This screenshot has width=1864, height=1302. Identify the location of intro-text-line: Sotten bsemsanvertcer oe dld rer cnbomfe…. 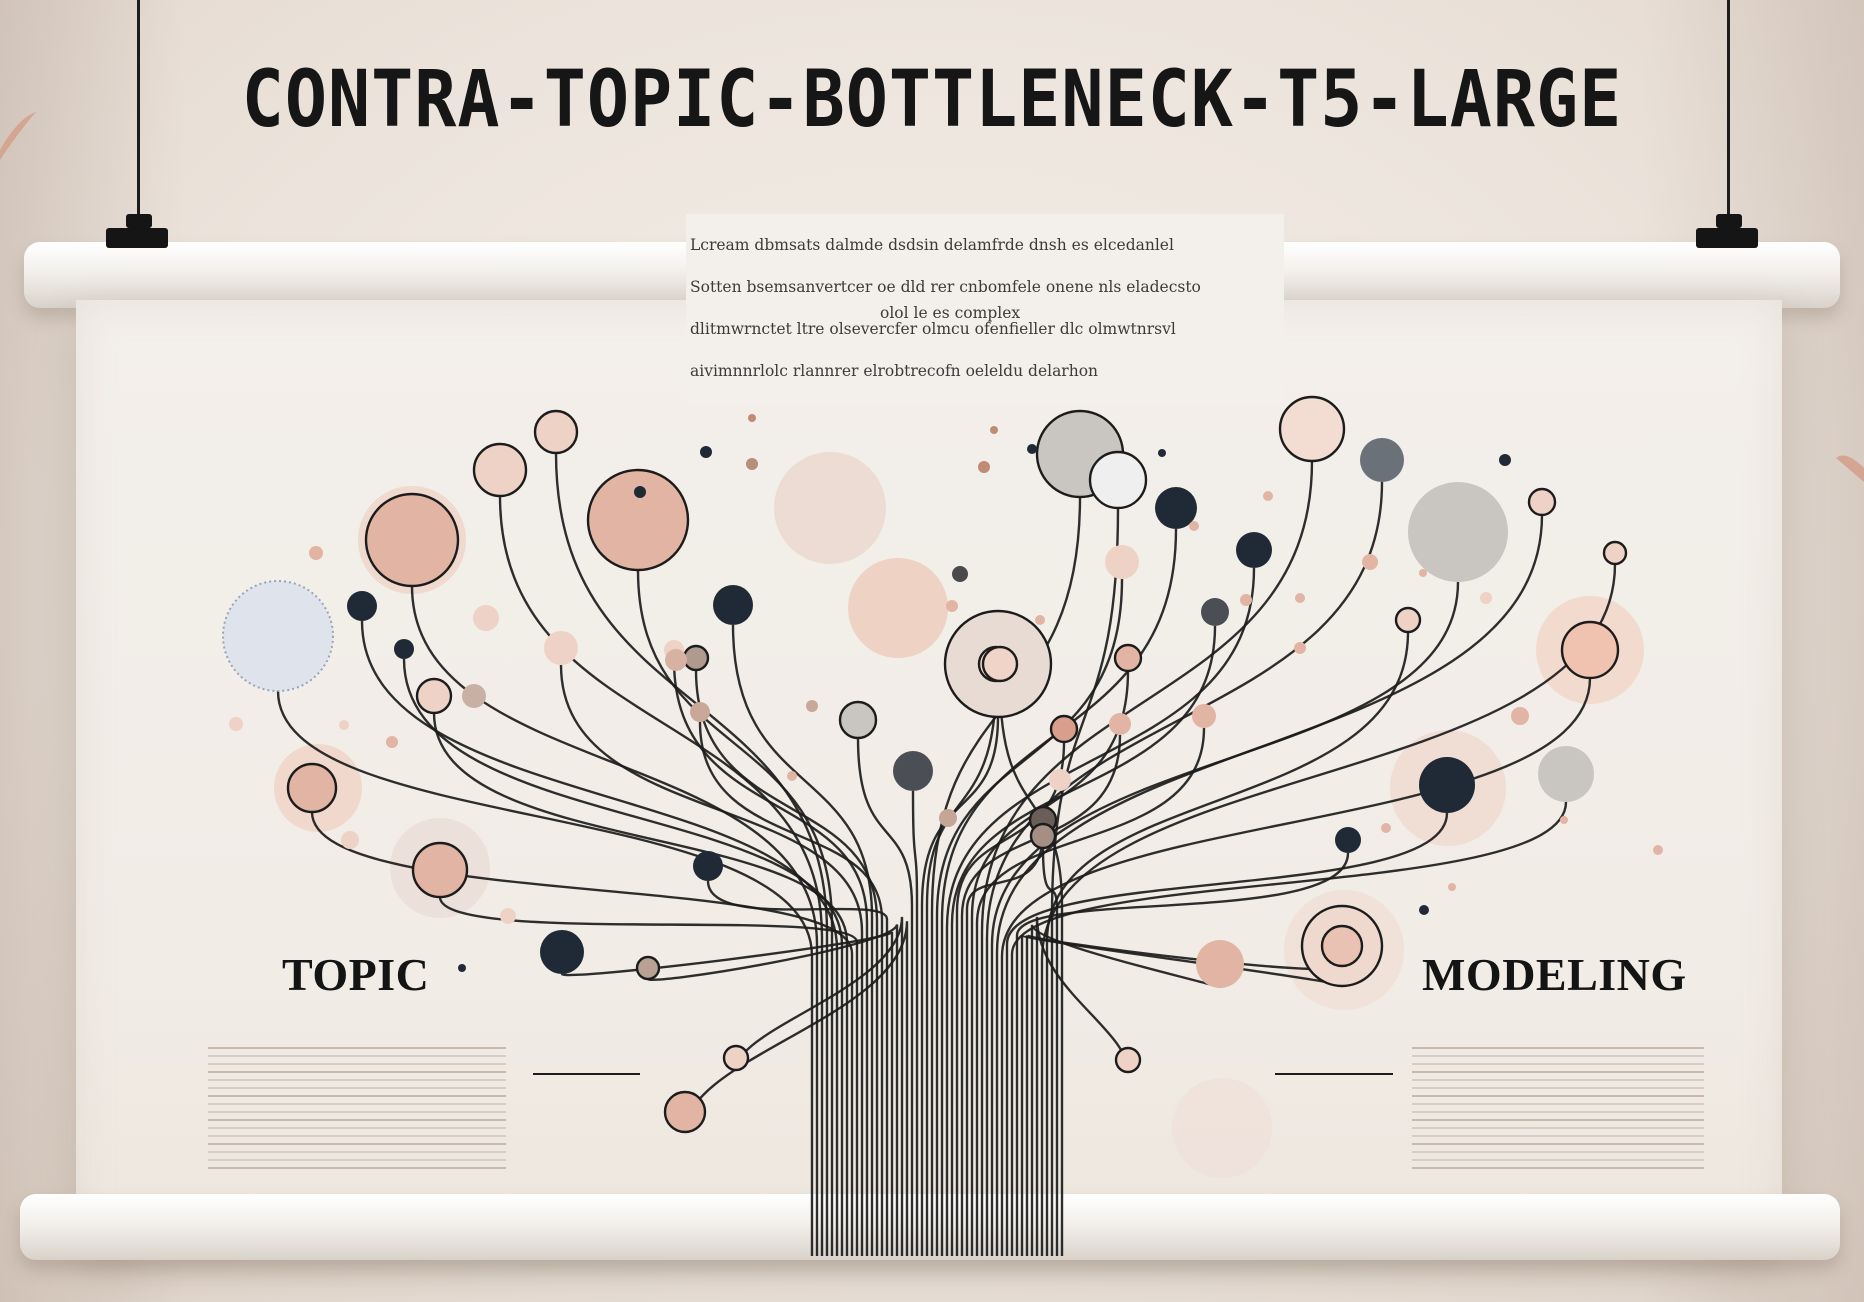
(985, 287).